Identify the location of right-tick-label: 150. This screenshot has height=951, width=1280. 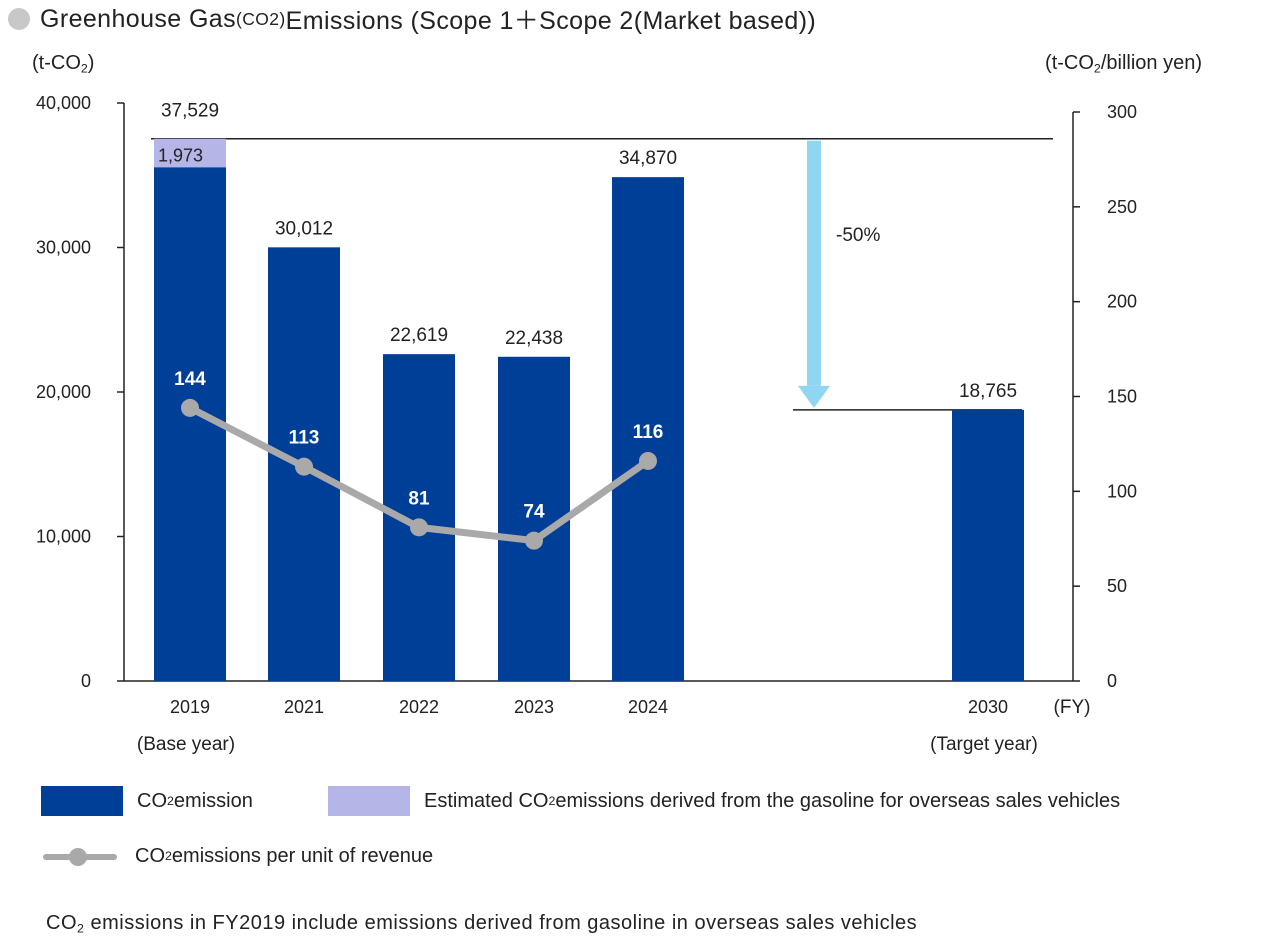
(1122, 397).